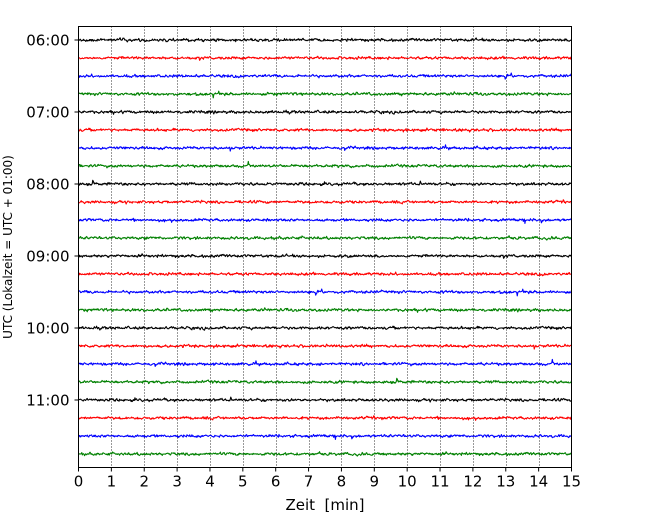 This screenshot has width=650, height=520. I want to click on x-tick-label: 15, so click(571, 482).